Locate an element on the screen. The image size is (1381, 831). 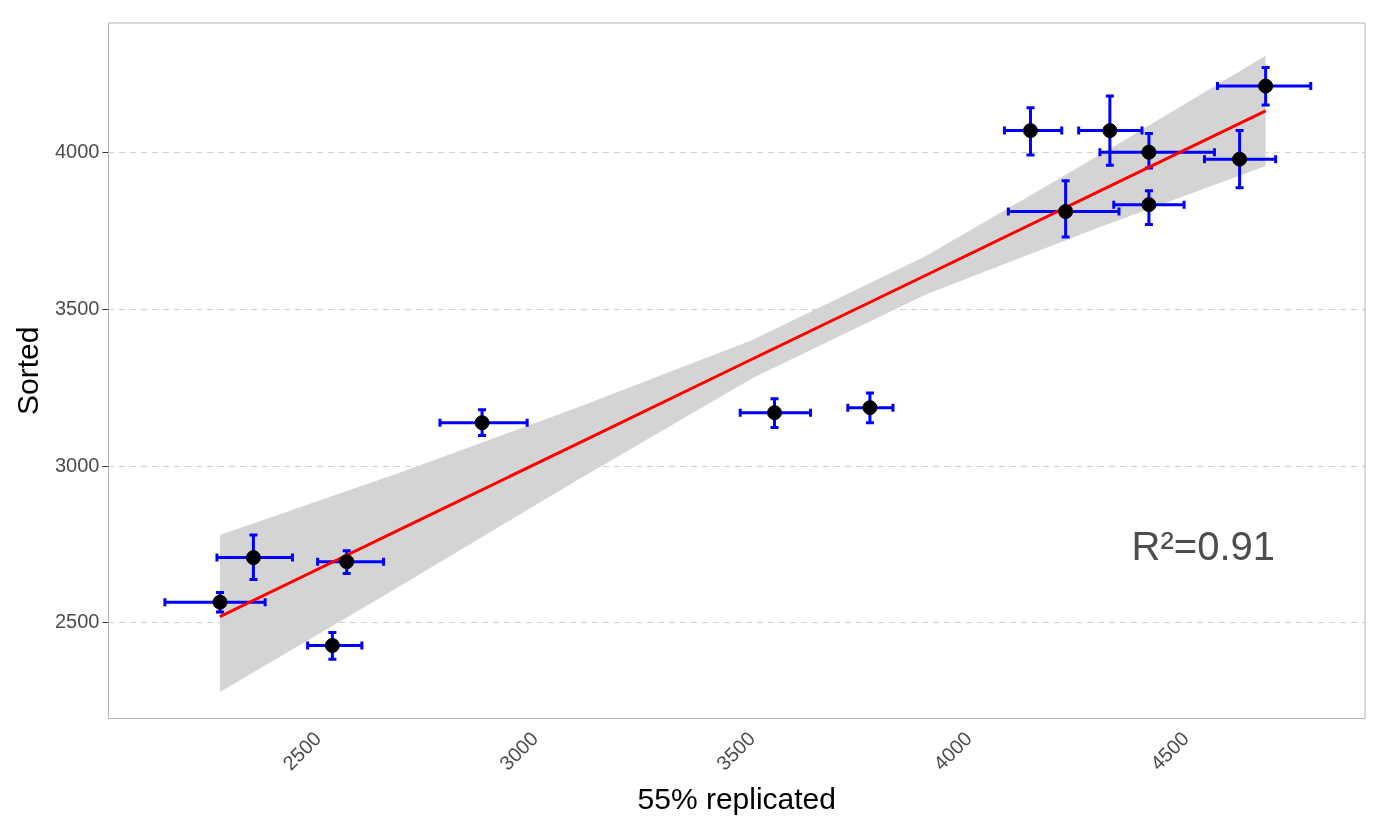
x-axis-title: 55% replicated is located at coordinates (736, 799).